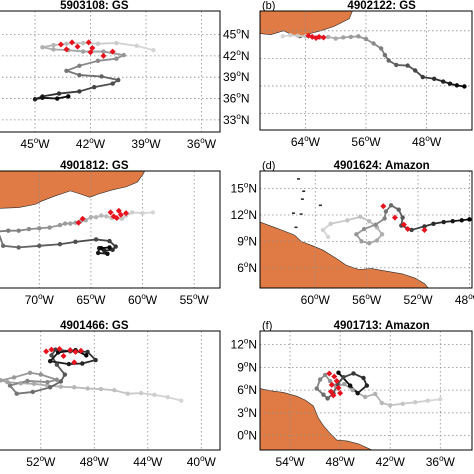 Image resolution: width=474 pixels, height=474 pixels. What do you see at coordinates (366, 141) in the screenshot?
I see `x-tick-label: 56oW` at bounding box center [366, 141].